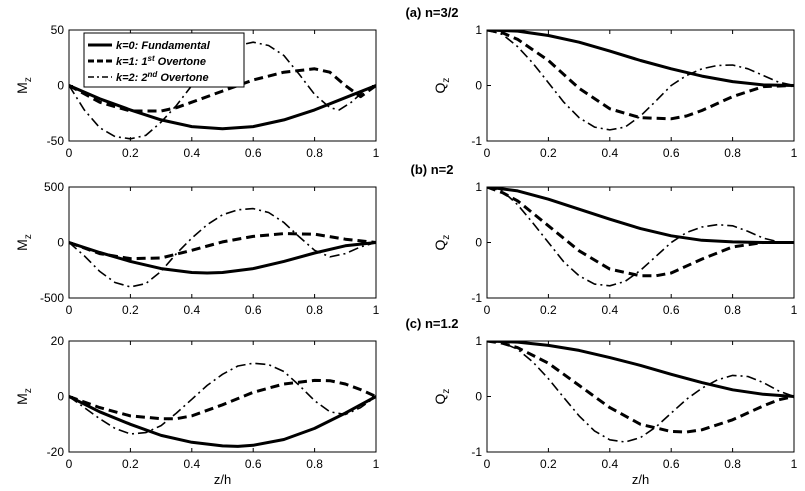 This screenshot has width=805, height=491. I want to click on legend-entry-tail: Overtone, so click(182, 78).